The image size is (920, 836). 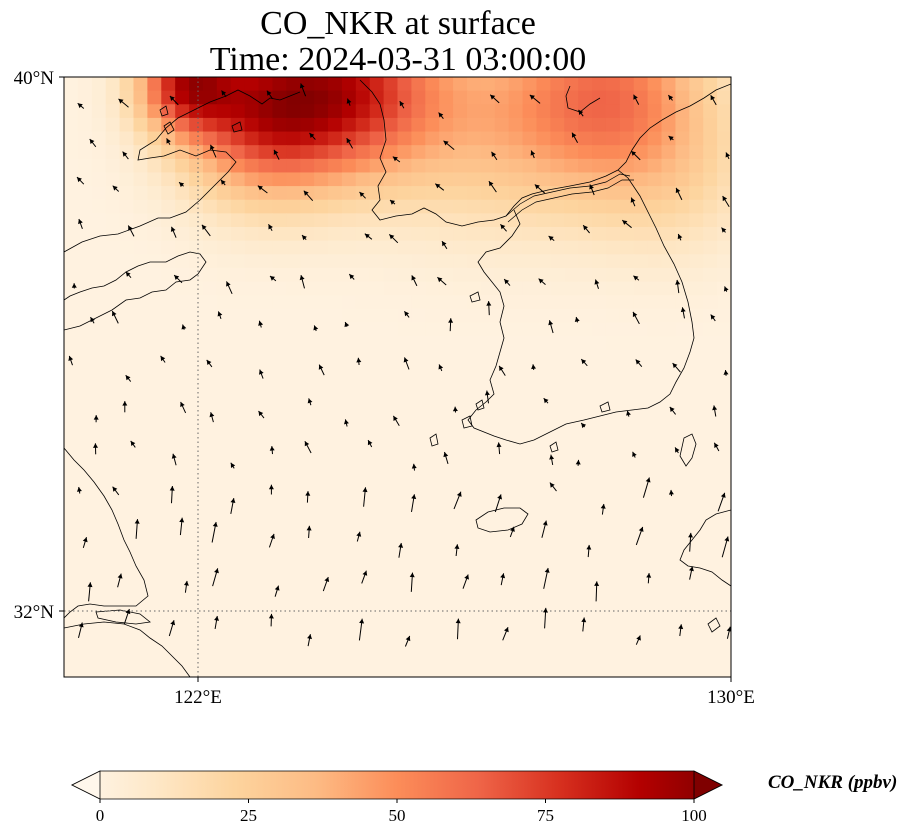 What do you see at coordinates (694, 815) in the screenshot?
I see `colorbar-tick-100: 100` at bounding box center [694, 815].